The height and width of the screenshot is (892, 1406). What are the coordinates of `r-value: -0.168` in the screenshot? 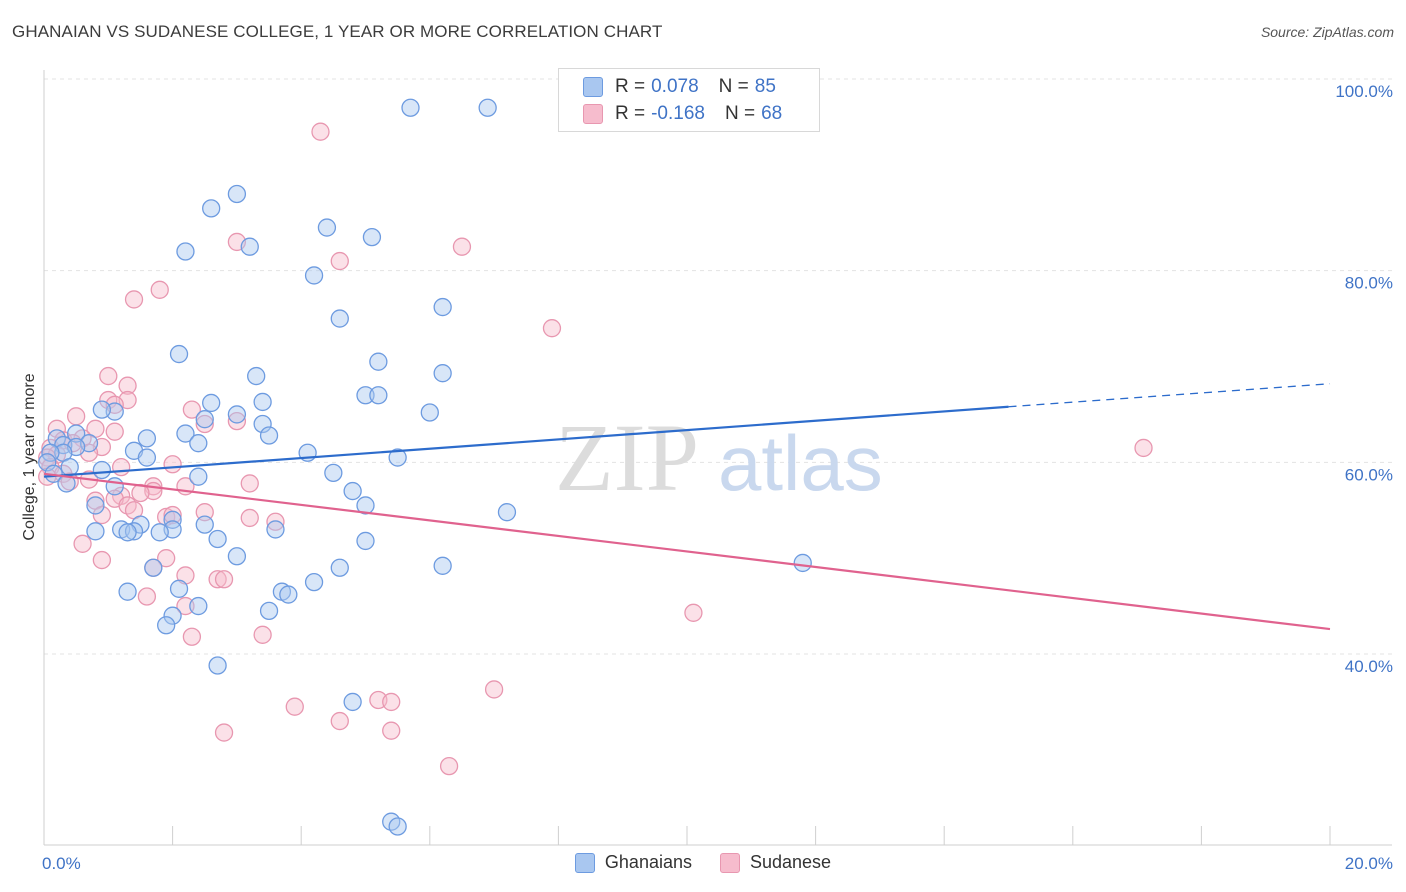 It's located at (678, 113).